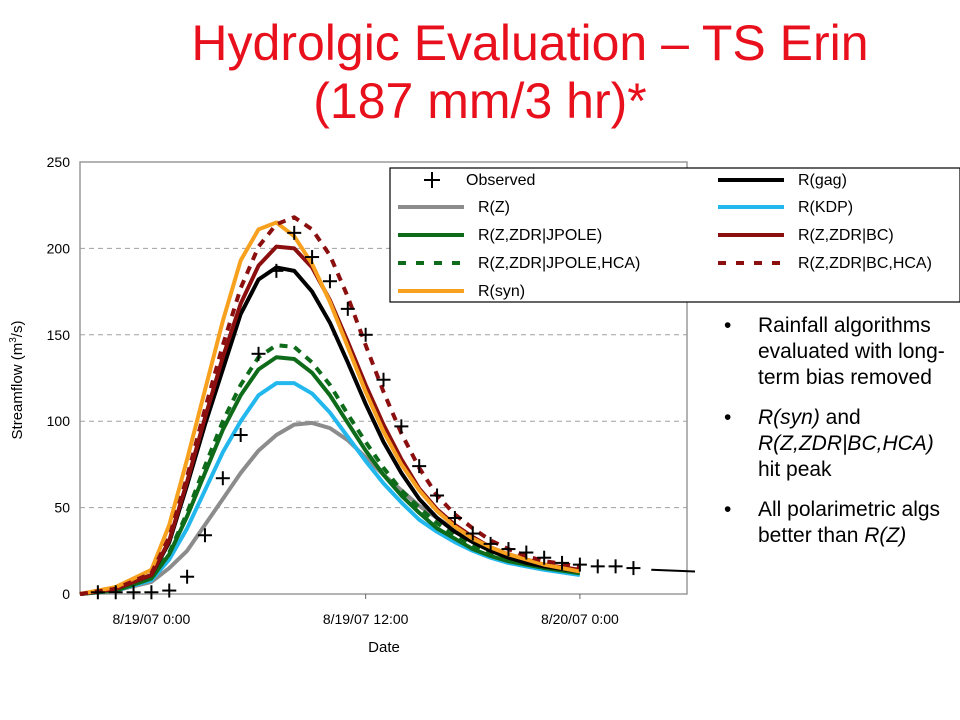 The height and width of the screenshot is (720, 960). Describe the element at coordinates (366, 619) in the screenshot. I see `x-tick-label: 8/19/07 12:00` at that location.